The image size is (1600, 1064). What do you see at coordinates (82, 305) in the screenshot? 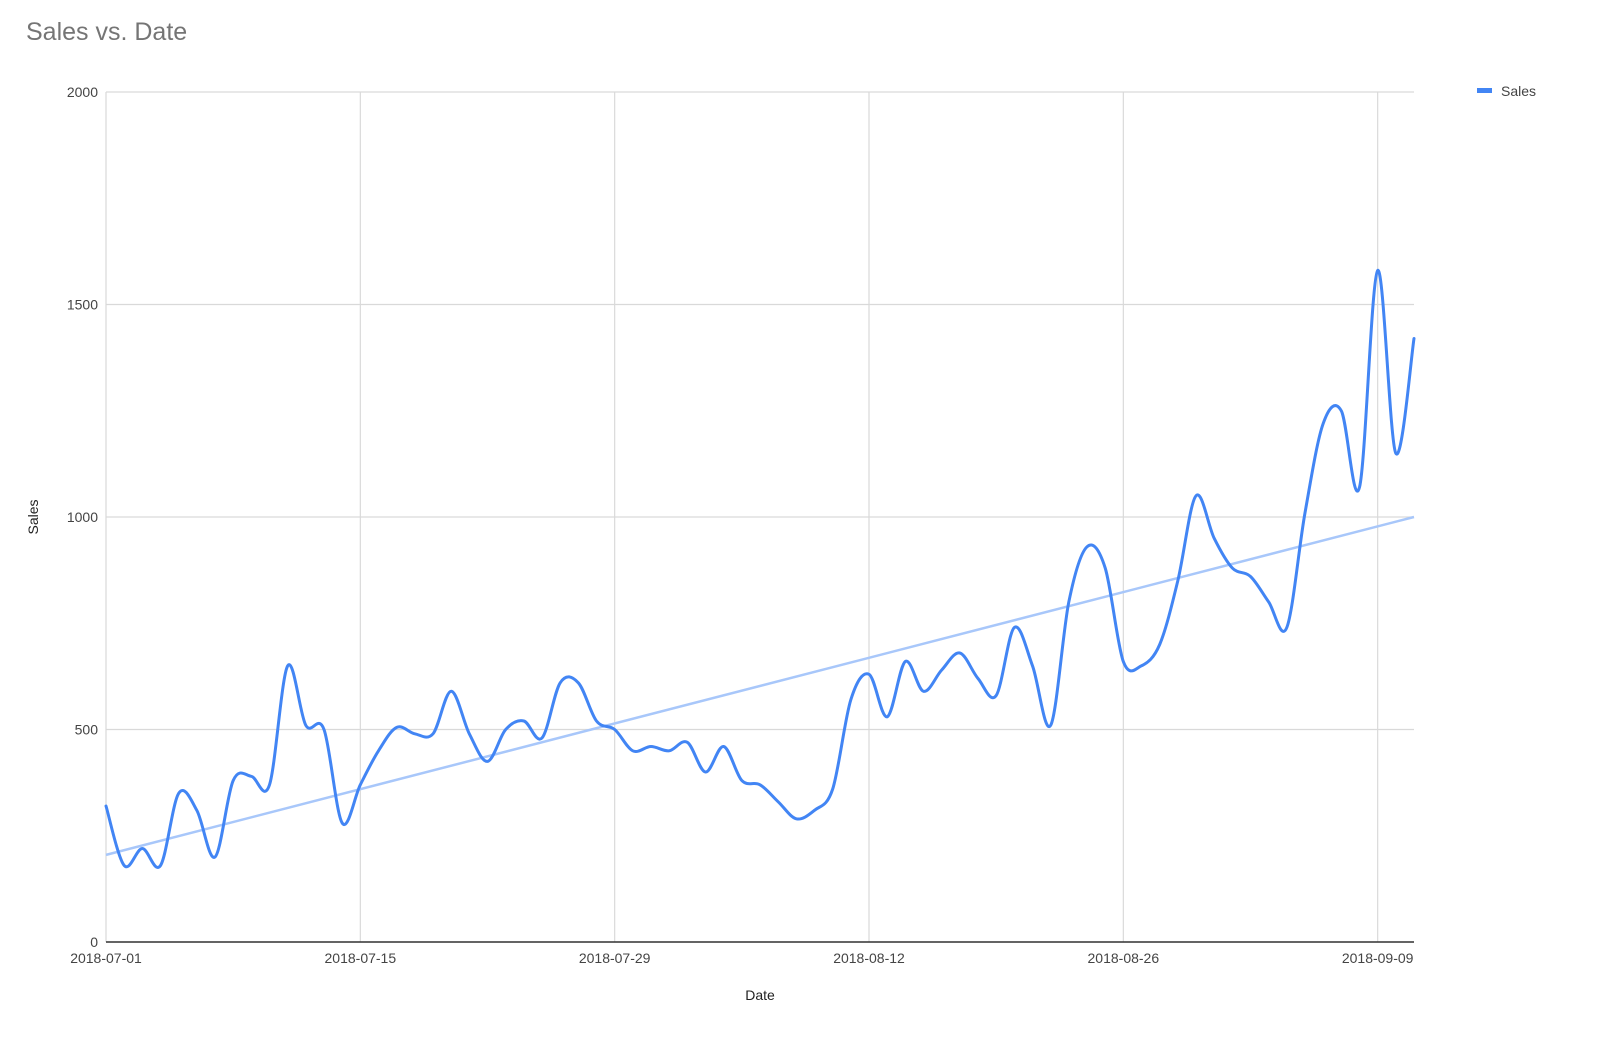
I see `y-tick-label: 1500` at bounding box center [82, 305].